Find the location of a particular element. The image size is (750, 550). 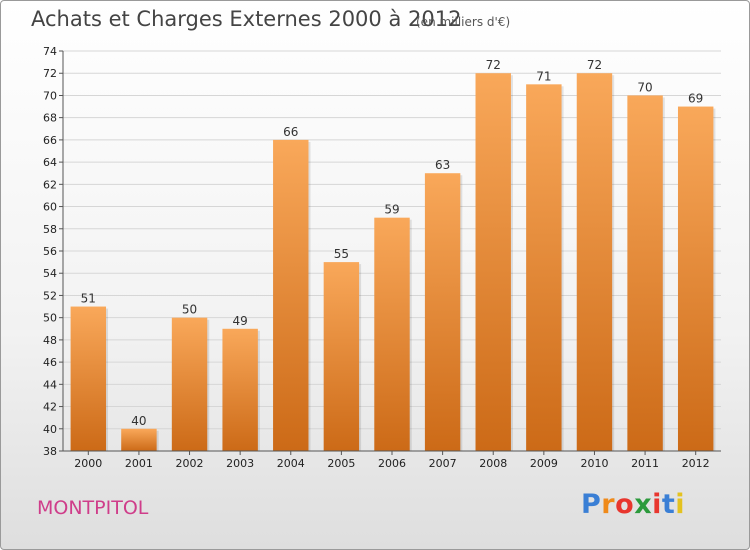

brand-letter: P is located at coordinates (591, 504).